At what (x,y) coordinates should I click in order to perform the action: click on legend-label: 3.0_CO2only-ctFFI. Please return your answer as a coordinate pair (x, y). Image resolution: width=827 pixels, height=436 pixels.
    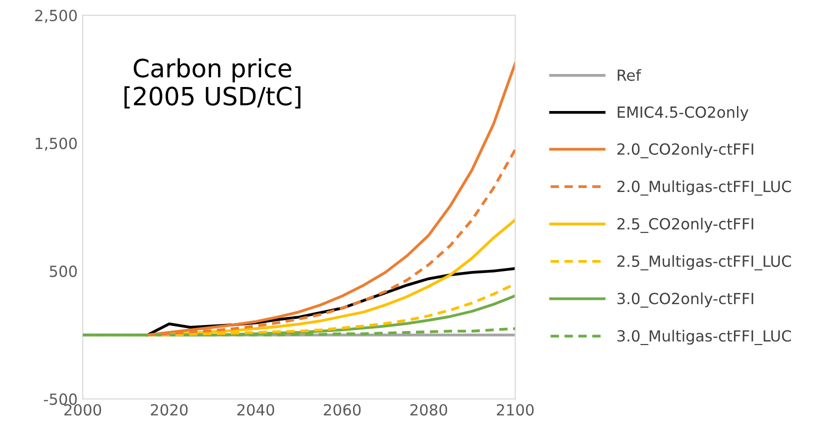
    Looking at the image, I should click on (685, 300).